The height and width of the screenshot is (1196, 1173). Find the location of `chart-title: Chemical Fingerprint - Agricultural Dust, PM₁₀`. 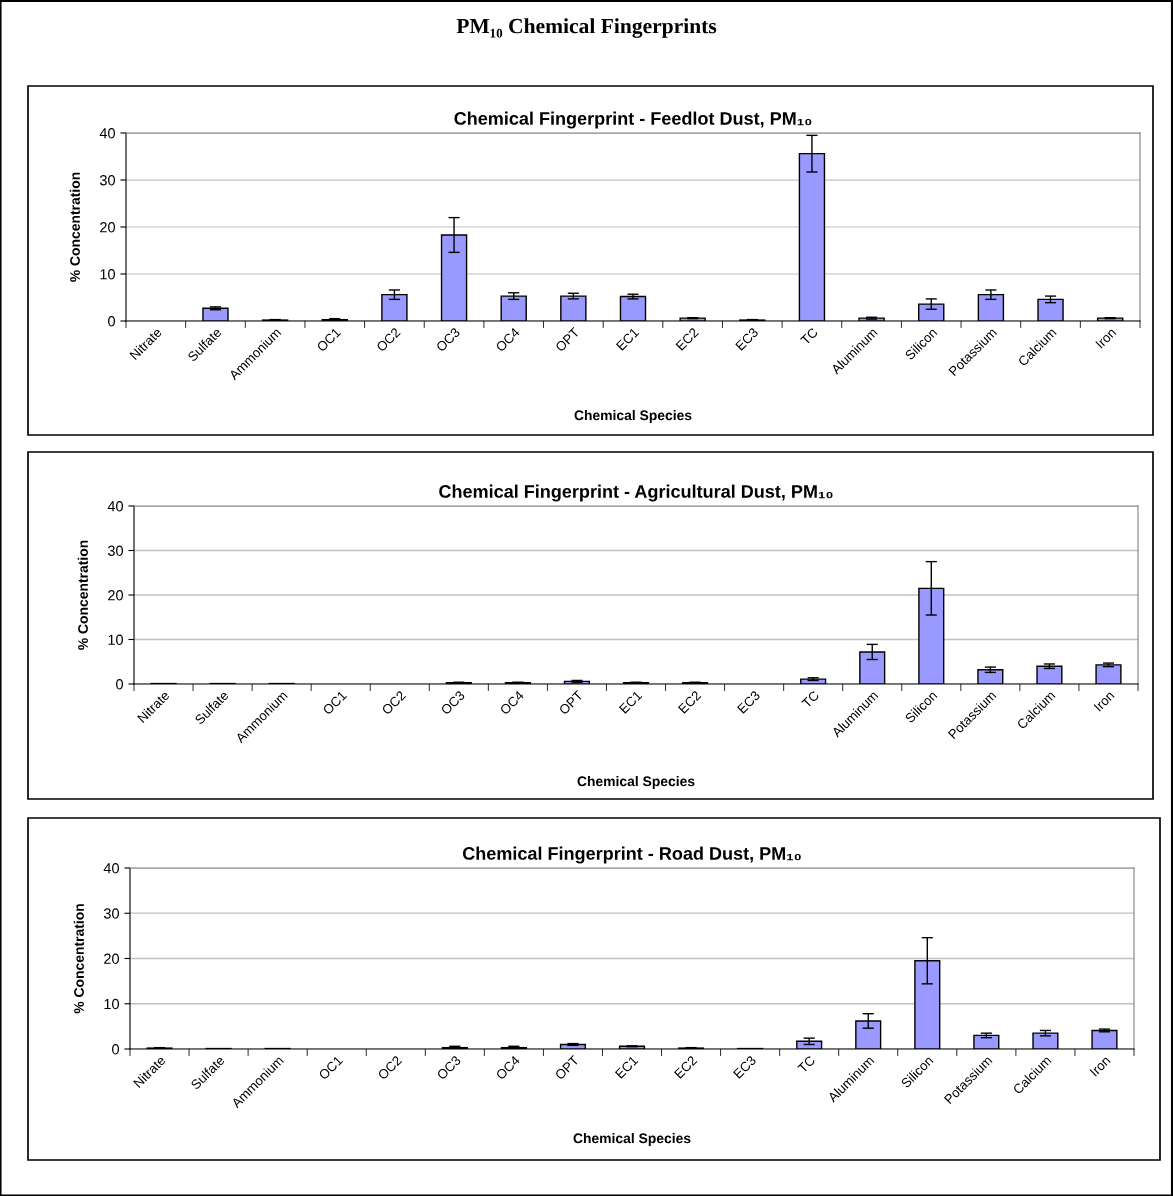

chart-title: Chemical Fingerprint - Agricultural Dust, PM₁₀ is located at coordinates (636, 493).